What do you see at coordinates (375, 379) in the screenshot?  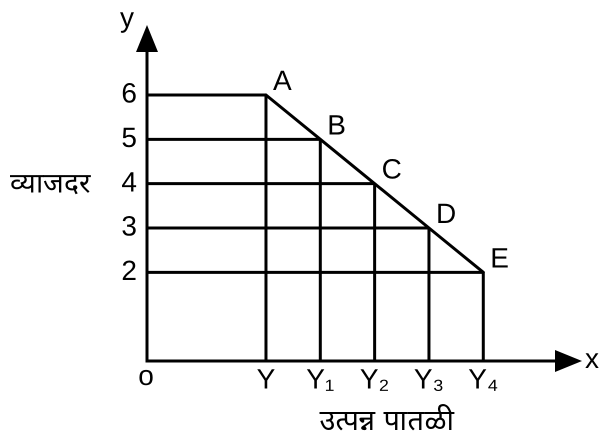 I see `x-tick-label: Y₂` at bounding box center [375, 379].